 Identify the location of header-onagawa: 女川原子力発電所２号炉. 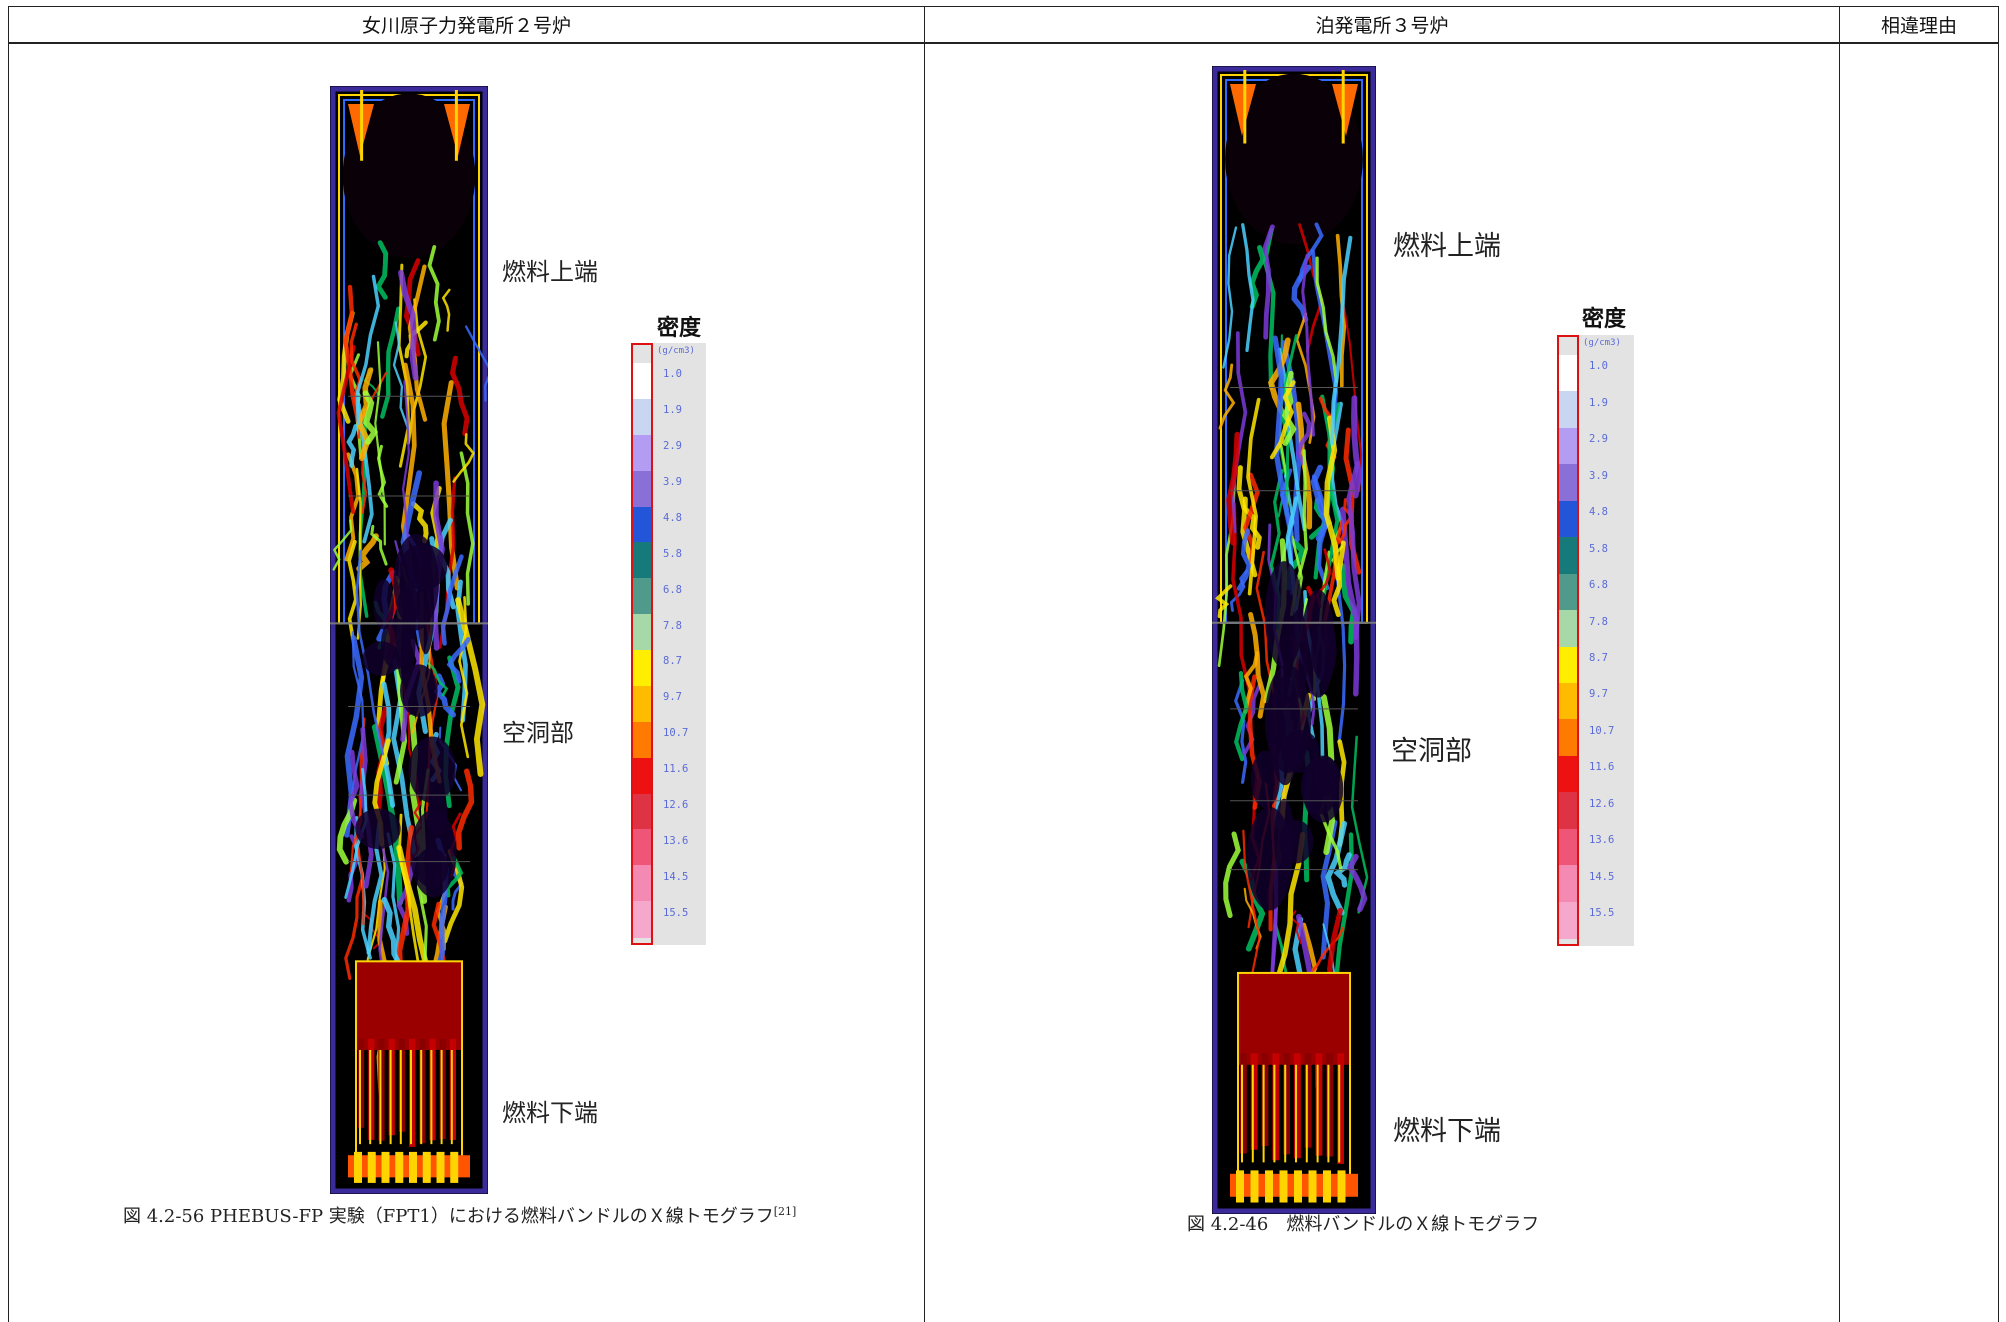
(466, 25).